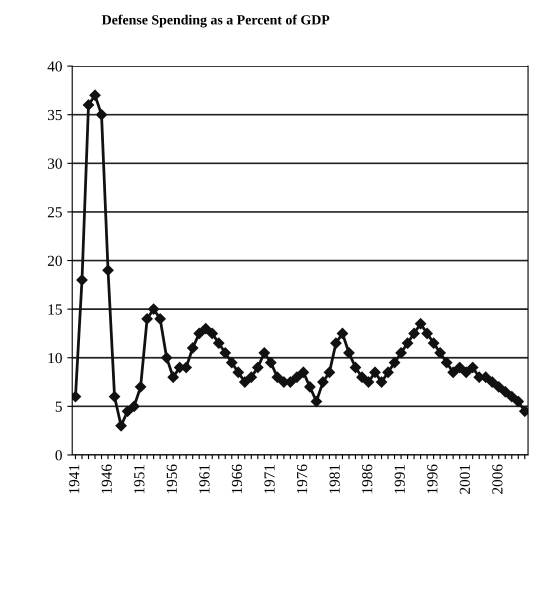  What do you see at coordinates (59, 407) in the screenshot?
I see `y-tick-label: 5` at bounding box center [59, 407].